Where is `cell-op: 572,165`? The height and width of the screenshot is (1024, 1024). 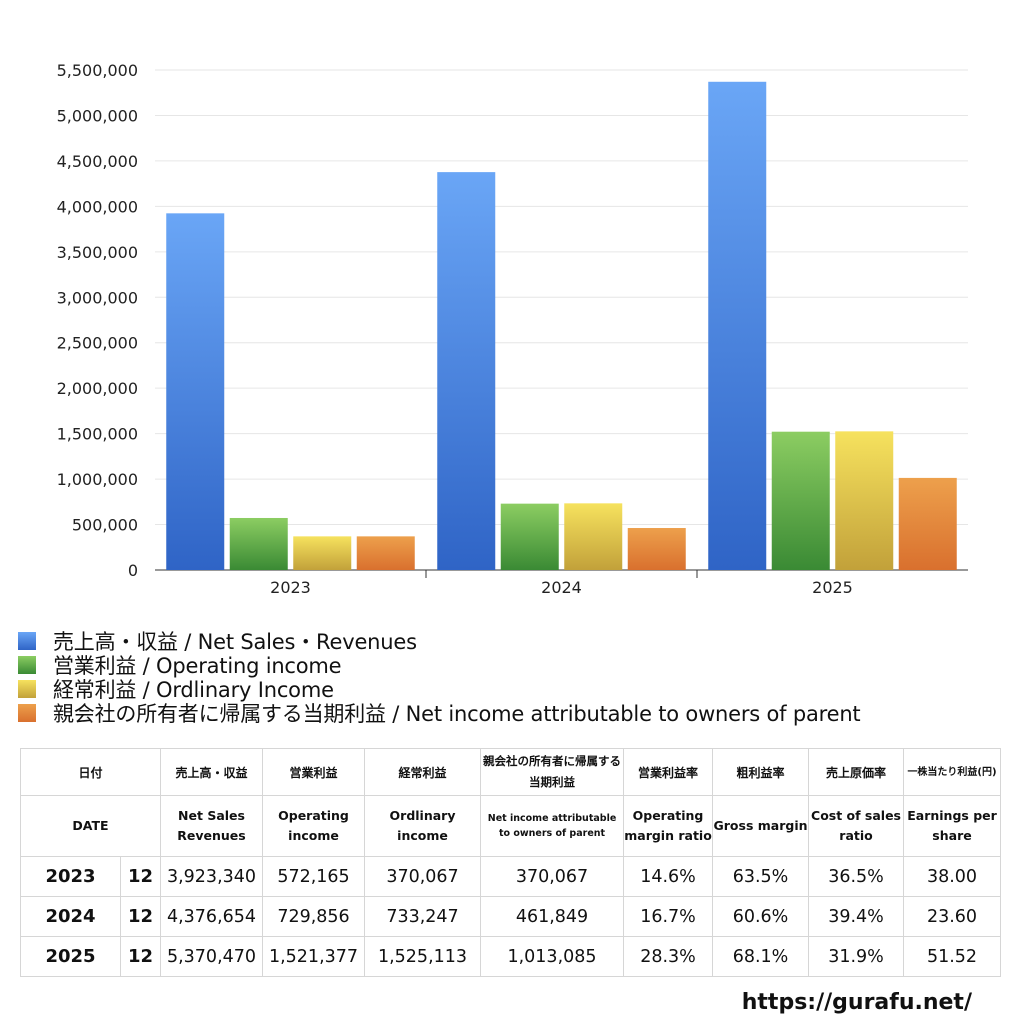
cell-op: 572,165 is located at coordinates (314, 876).